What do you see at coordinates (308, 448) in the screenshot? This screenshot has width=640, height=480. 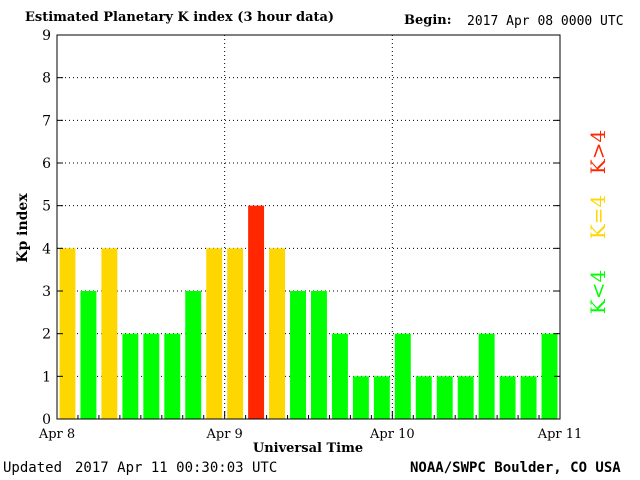 I see `x-axis-label: Universal Time` at bounding box center [308, 448].